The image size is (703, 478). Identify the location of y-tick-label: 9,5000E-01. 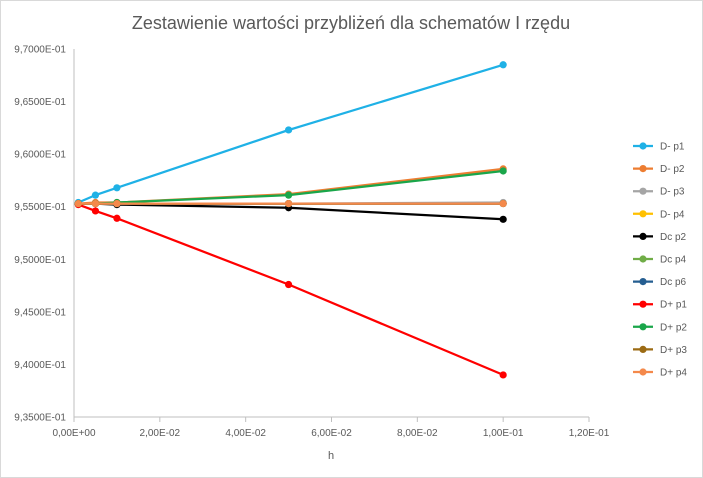
(40, 260).